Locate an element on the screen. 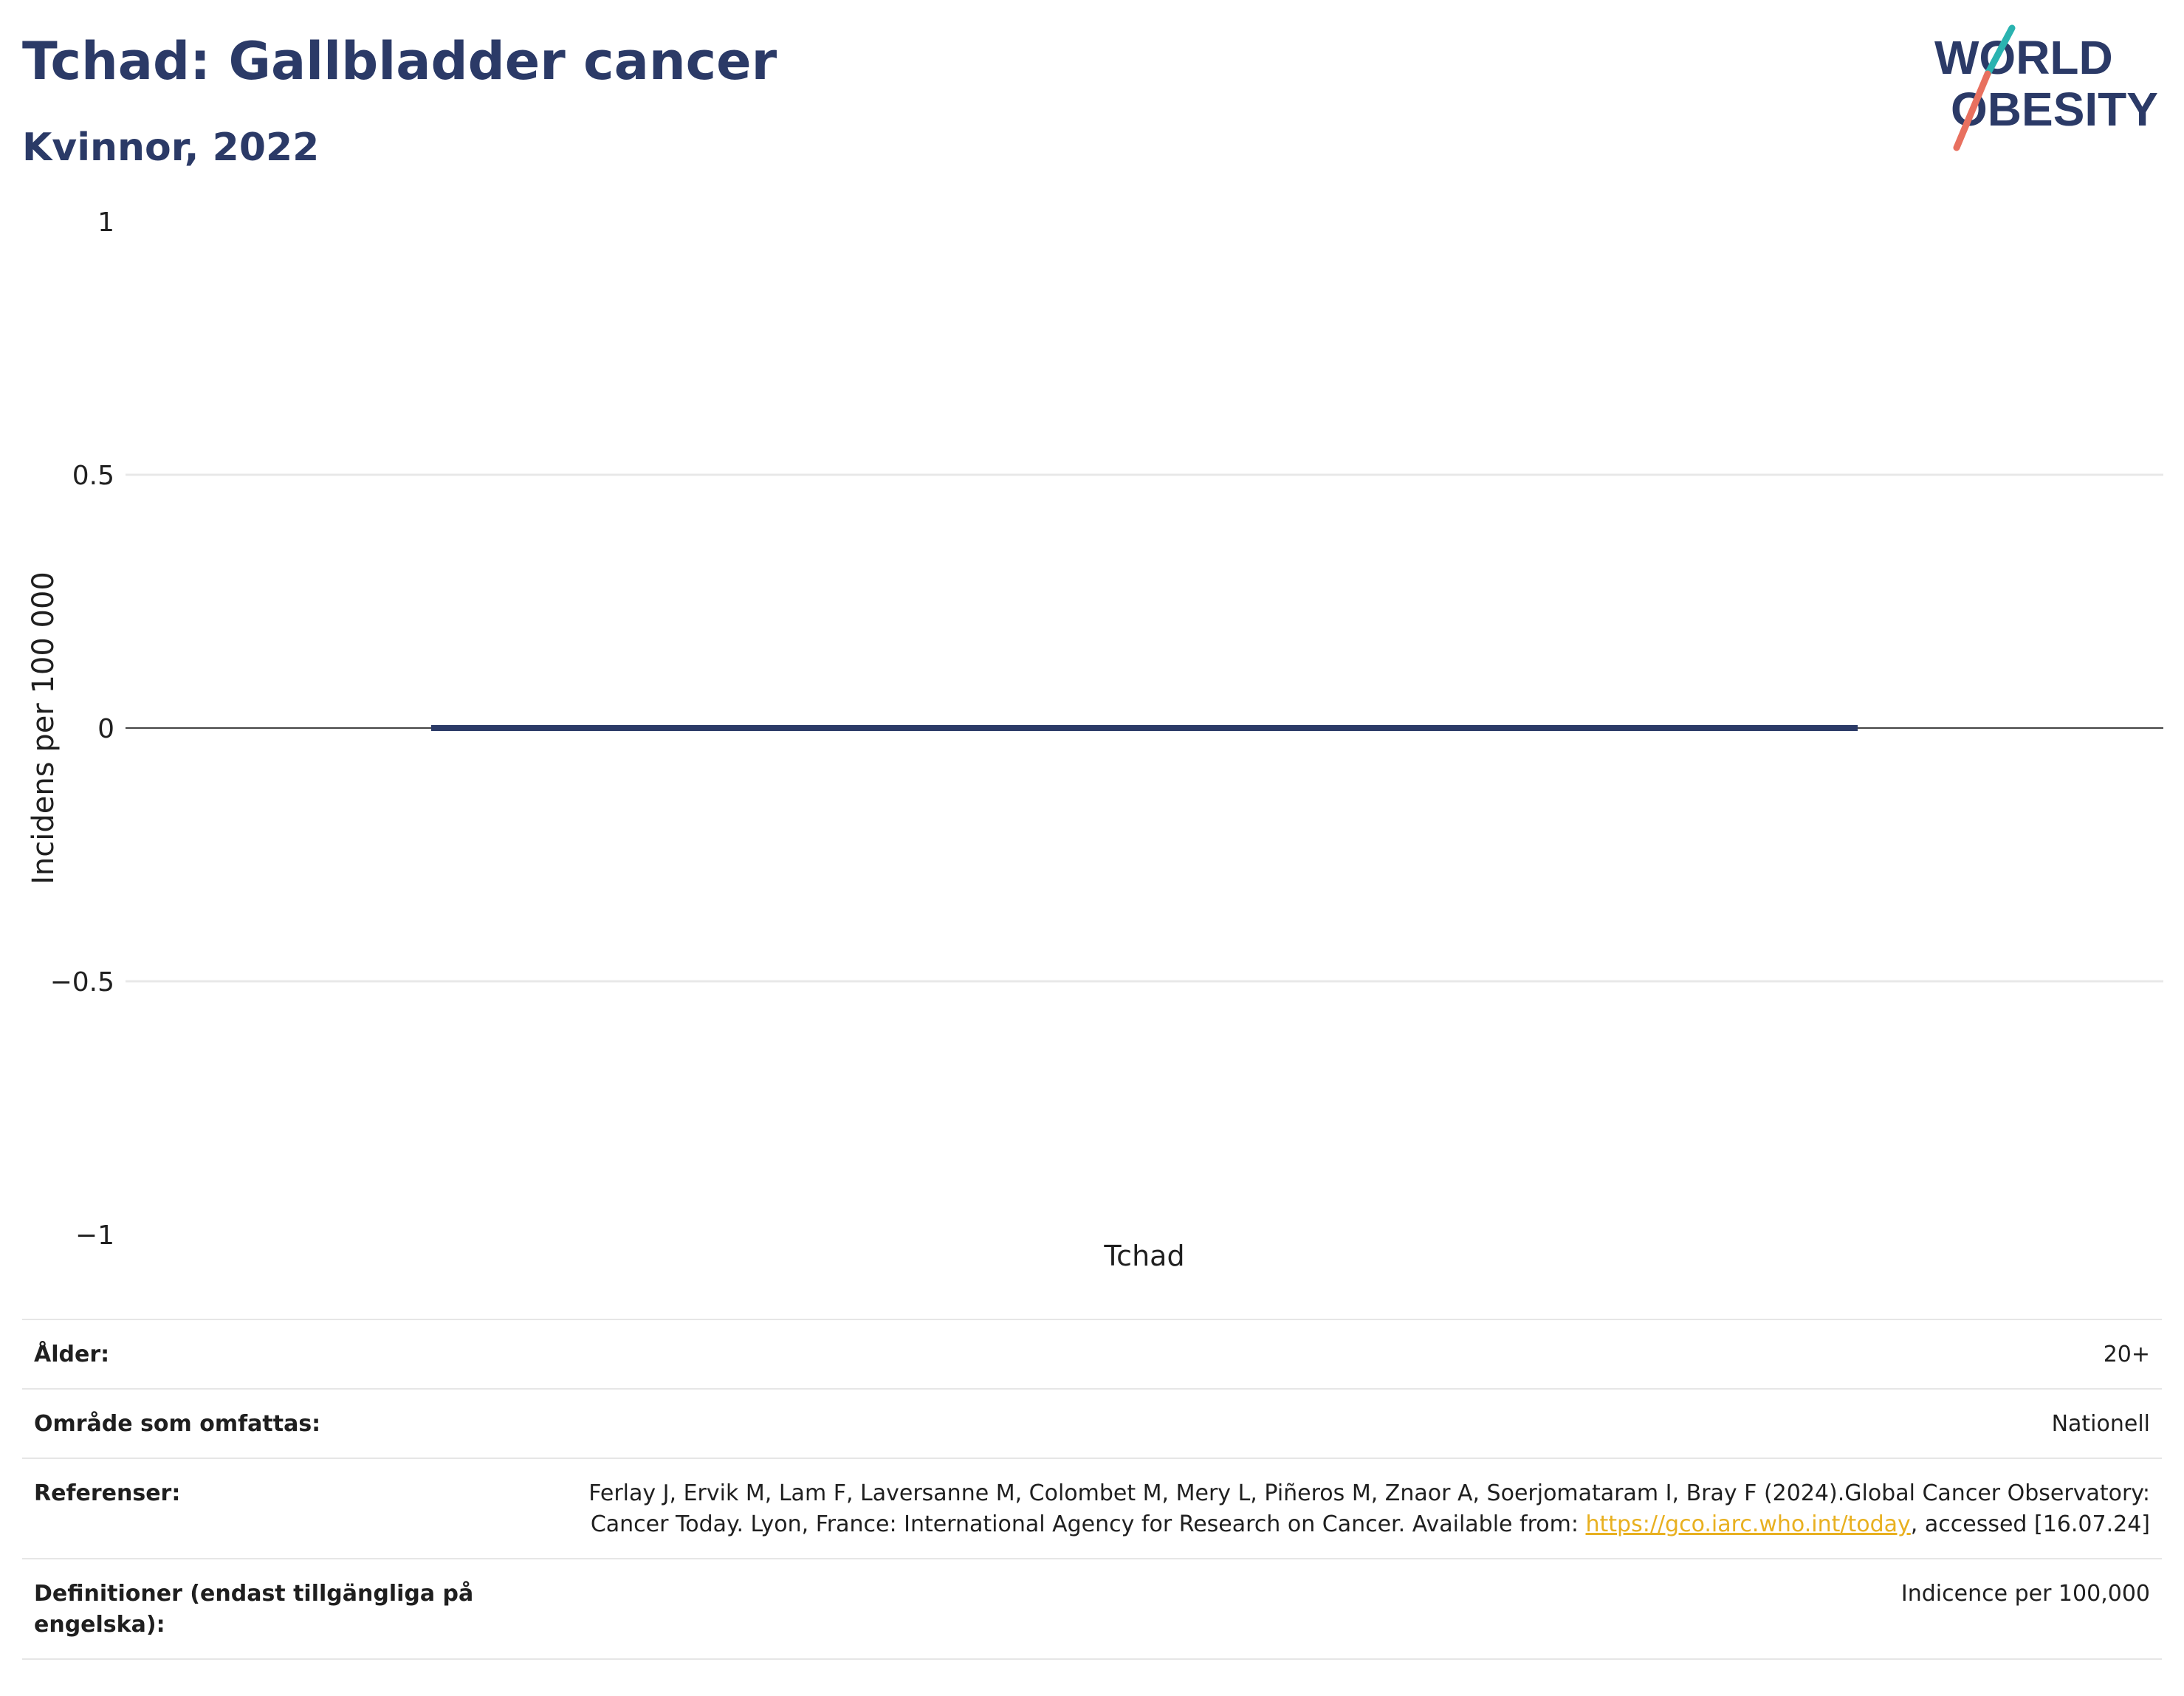  y-tick-label: 0.5 is located at coordinates (93, 476).